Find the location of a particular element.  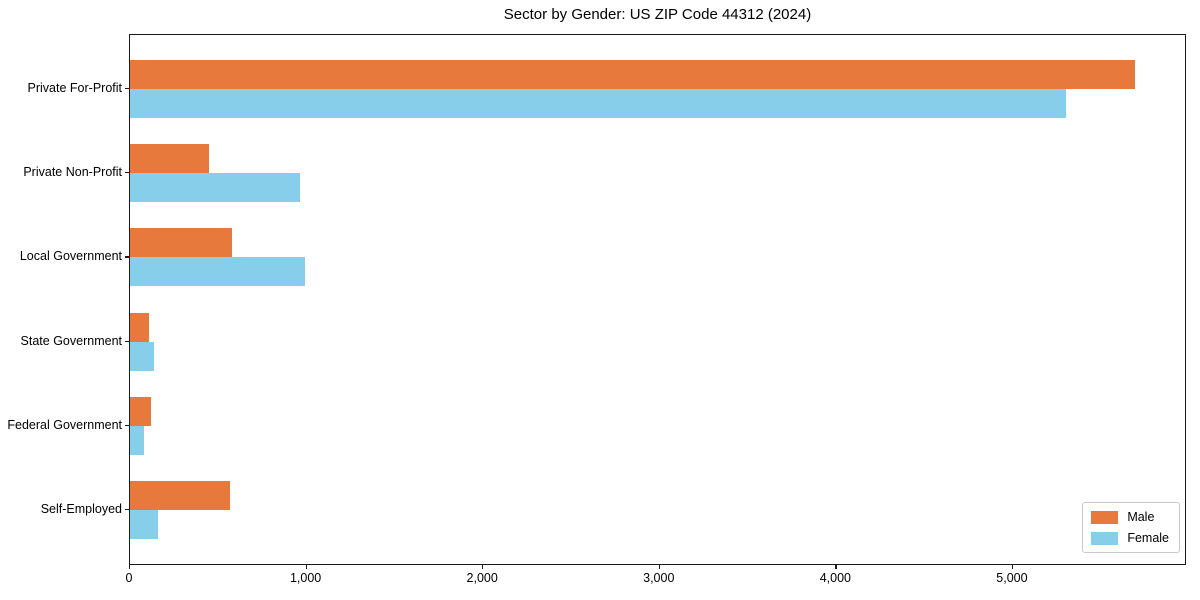

legend-item-male: Male is located at coordinates (1130, 517).